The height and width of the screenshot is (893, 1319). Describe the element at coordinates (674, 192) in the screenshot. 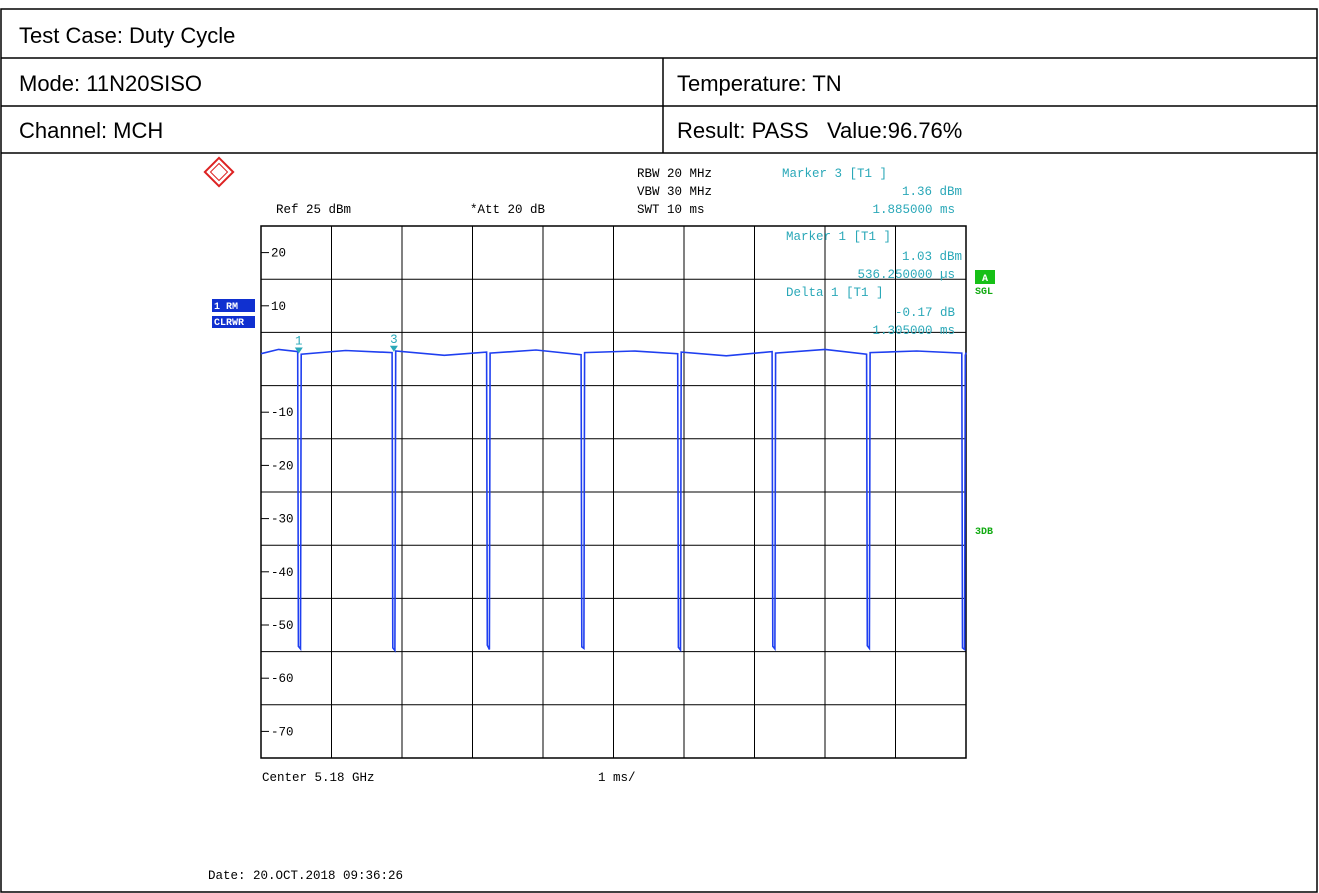

I see `annotation: VBW 30 MHz` at that location.